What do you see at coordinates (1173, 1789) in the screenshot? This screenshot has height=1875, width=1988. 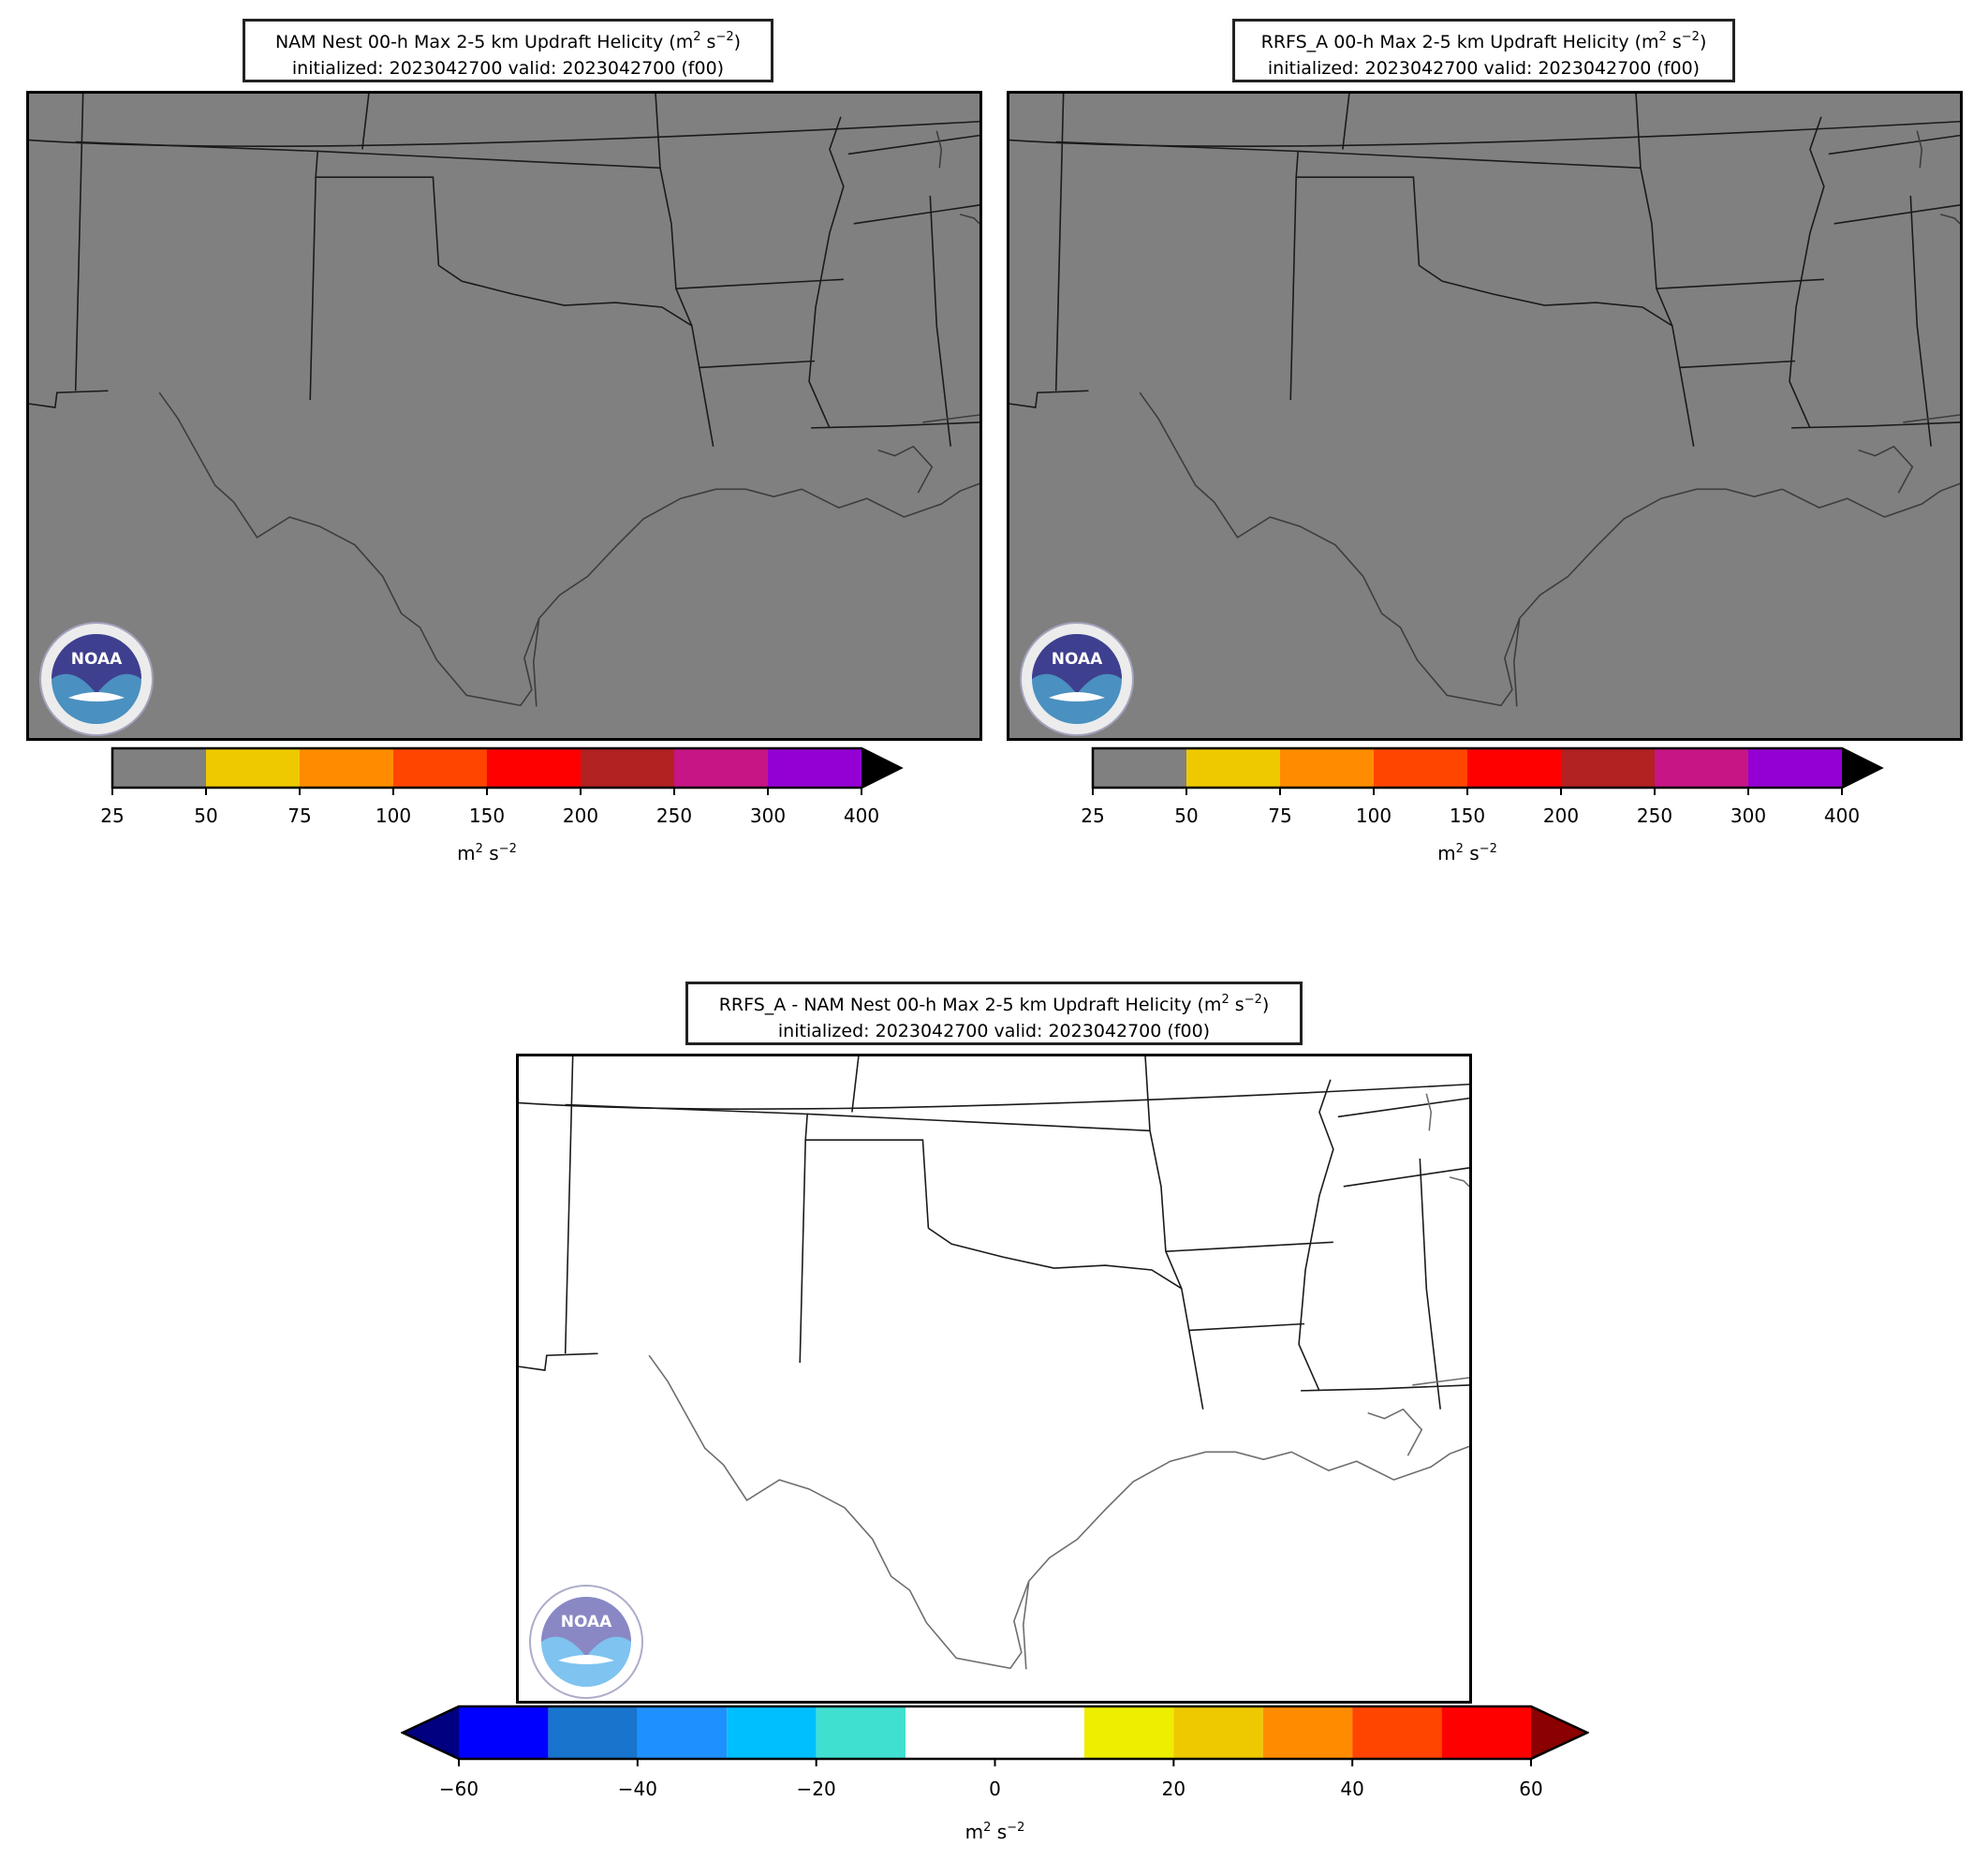 I see `colorbar-tick-label: 20` at bounding box center [1173, 1789].